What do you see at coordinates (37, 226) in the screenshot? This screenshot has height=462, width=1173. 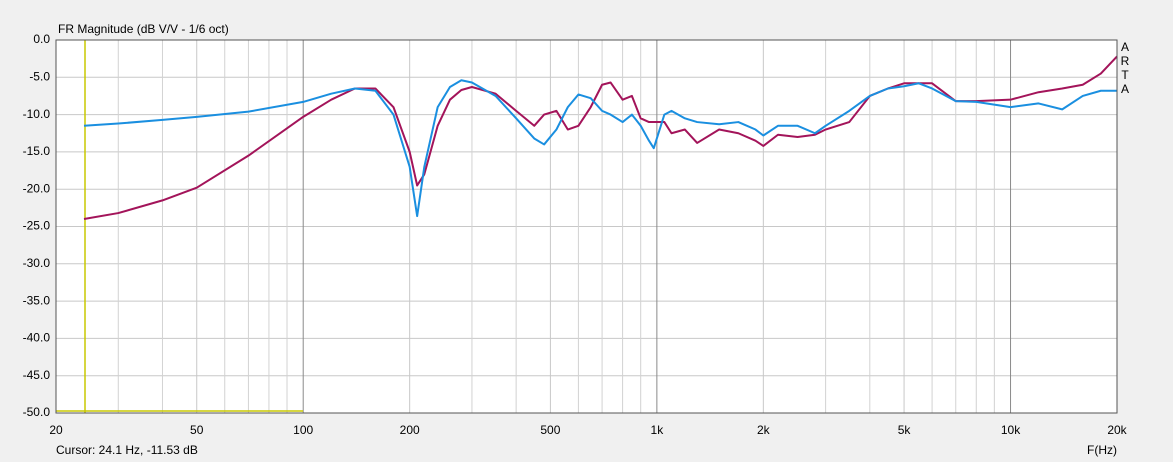 I see `y-tick-label: -25.0` at bounding box center [37, 226].